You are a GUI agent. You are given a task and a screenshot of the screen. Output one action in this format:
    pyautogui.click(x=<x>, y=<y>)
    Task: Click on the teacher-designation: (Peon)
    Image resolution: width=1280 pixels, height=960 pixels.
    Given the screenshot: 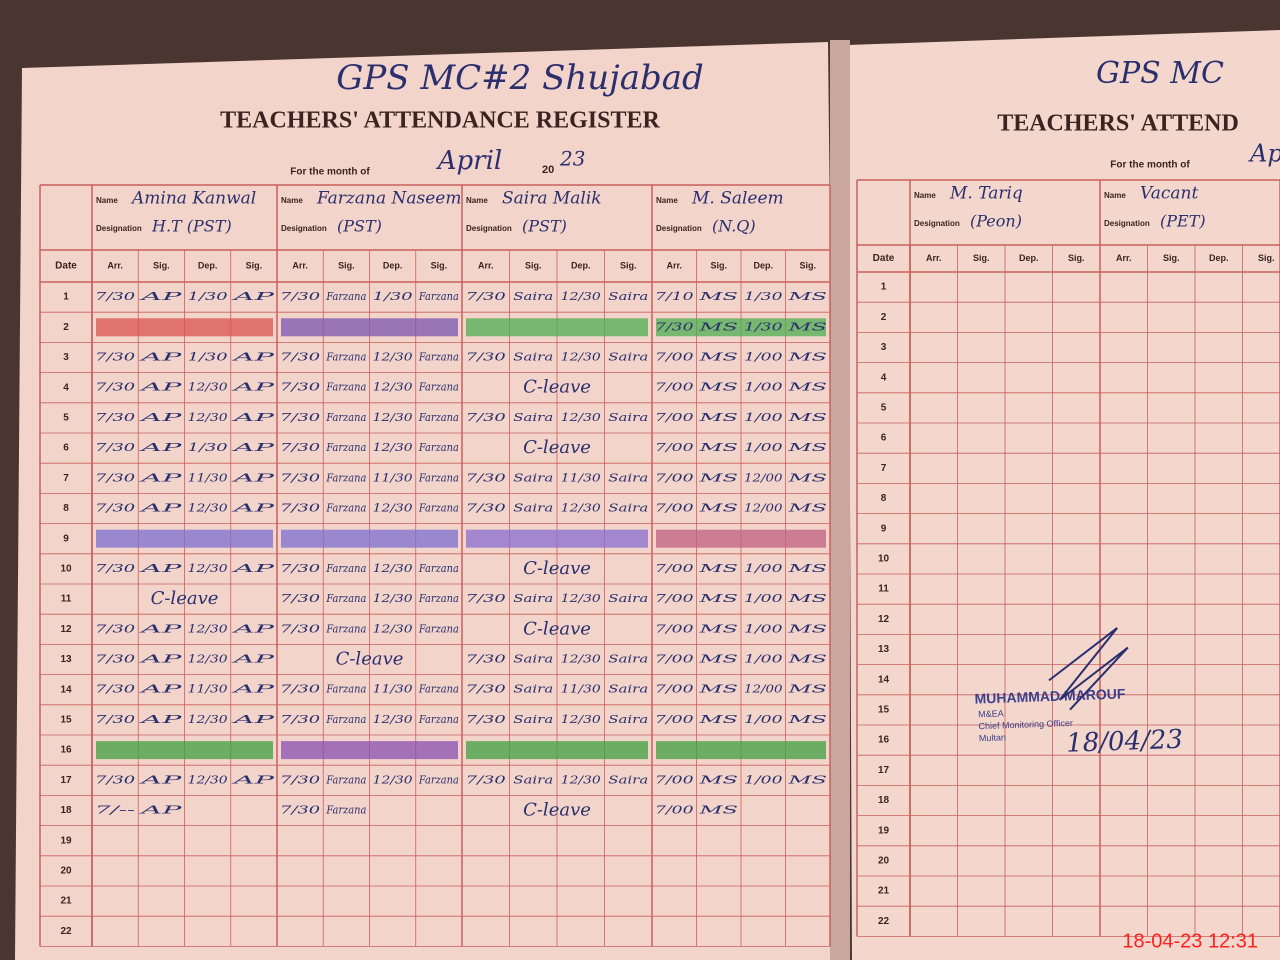 What is the action you would take?
    pyautogui.click(x=996, y=221)
    